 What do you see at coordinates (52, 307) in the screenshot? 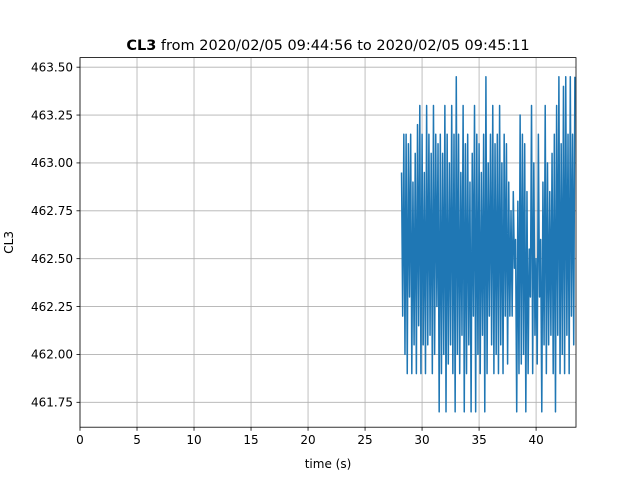
I see `y-tick-label: 462.25` at bounding box center [52, 307].